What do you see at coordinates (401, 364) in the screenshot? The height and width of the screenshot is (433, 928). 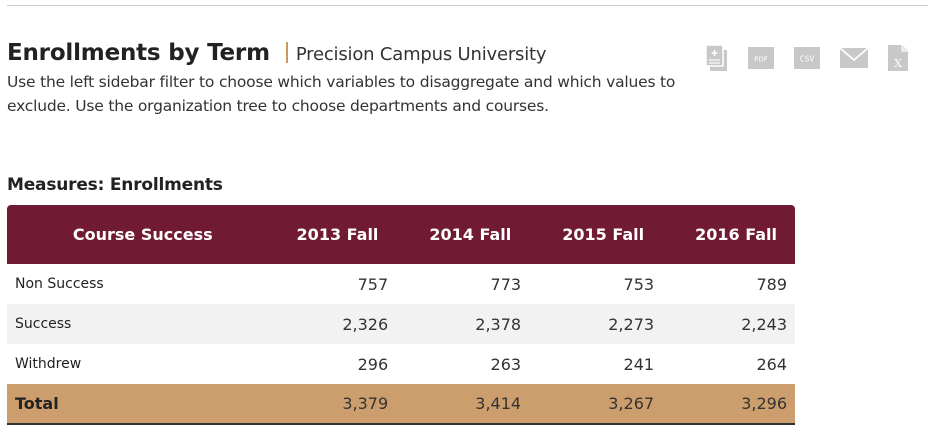 I see `table-row: Withdrew 296 263 241 264` at bounding box center [401, 364].